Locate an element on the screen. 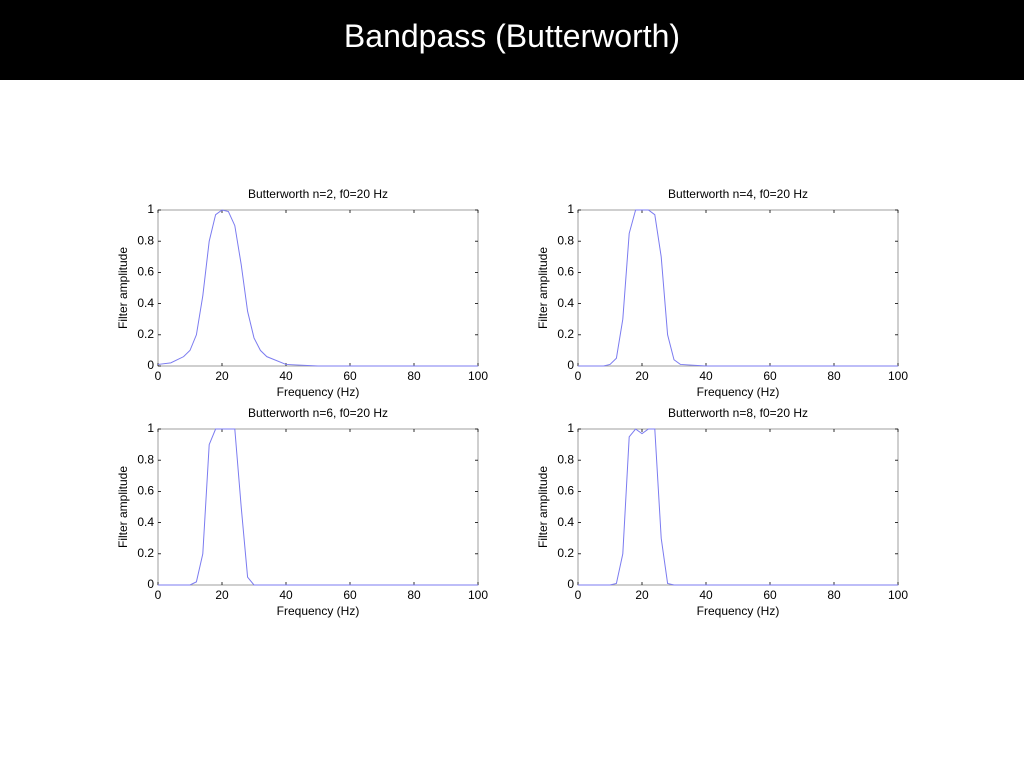 Image resolution: width=1024 pixels, height=768 pixels. chart-title: Butterworth n=2, f0=20 Hz is located at coordinates (318, 194).